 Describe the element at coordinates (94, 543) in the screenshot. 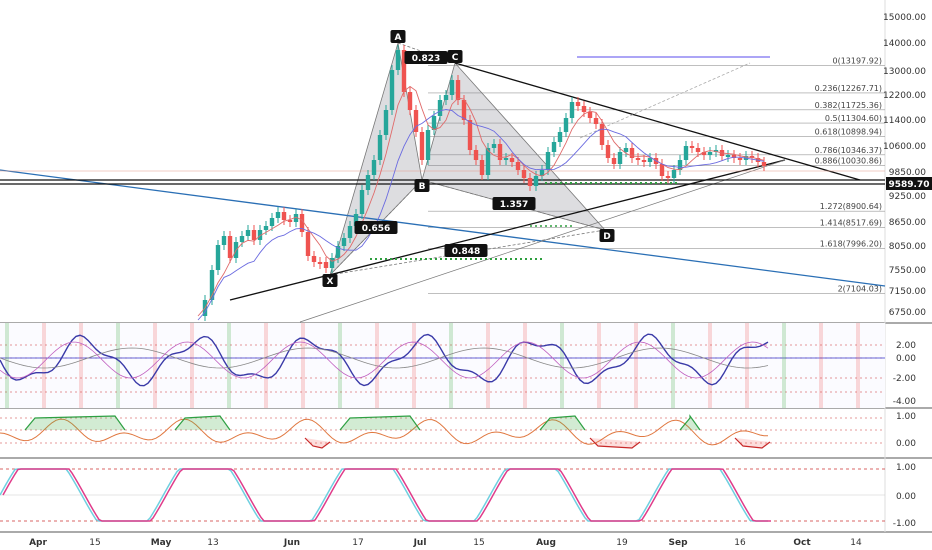

I see `time-tick: 15` at that location.